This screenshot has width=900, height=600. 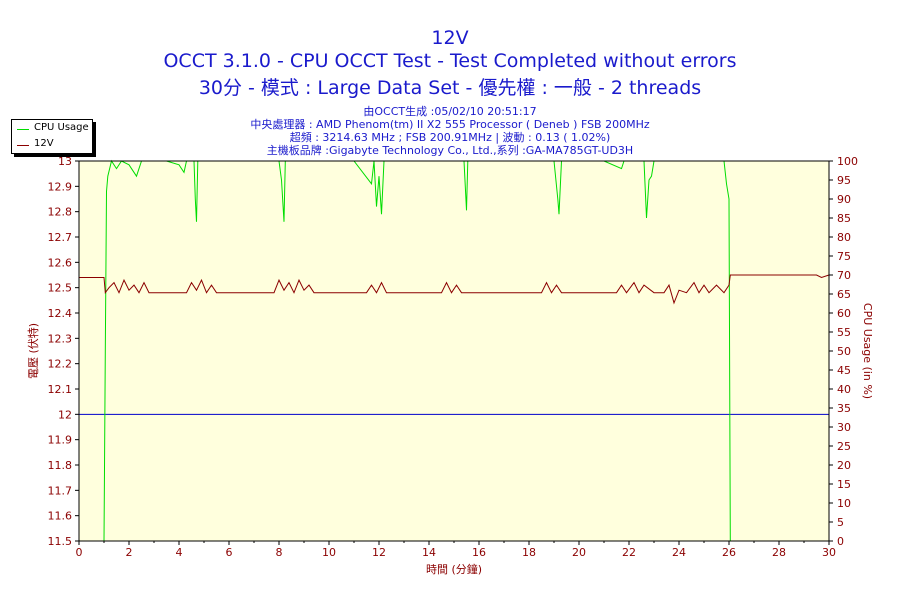 I want to click on x-tick-label: 16, so click(x=479, y=552).